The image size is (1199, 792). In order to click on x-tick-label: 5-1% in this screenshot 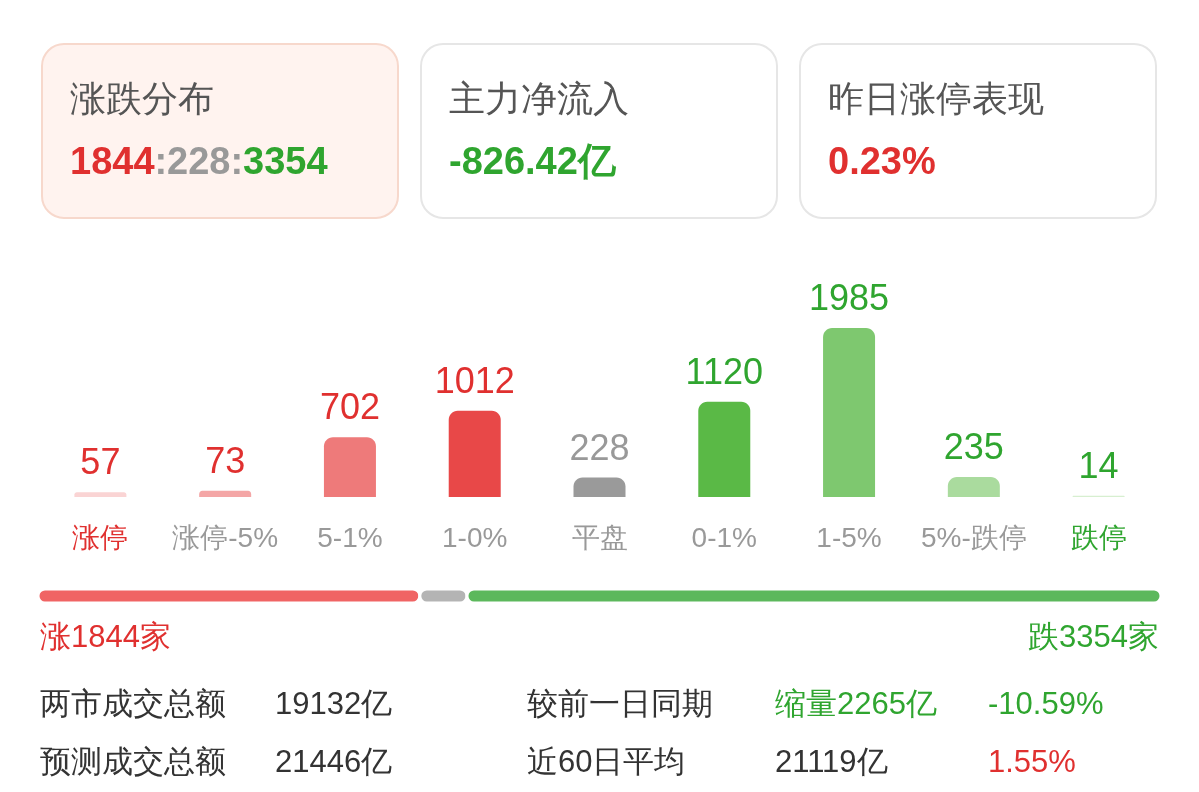, I will do `click(350, 537)`.